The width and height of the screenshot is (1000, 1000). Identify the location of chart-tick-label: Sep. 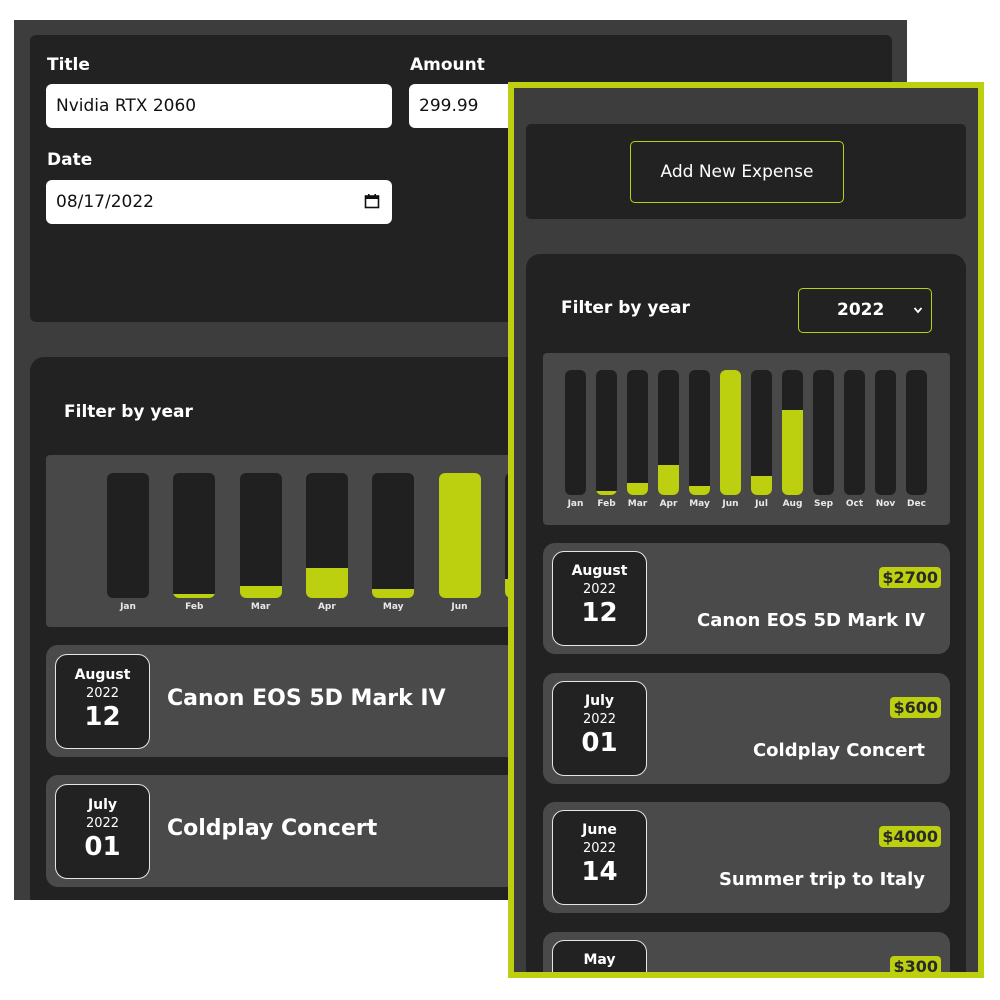
(823, 504).